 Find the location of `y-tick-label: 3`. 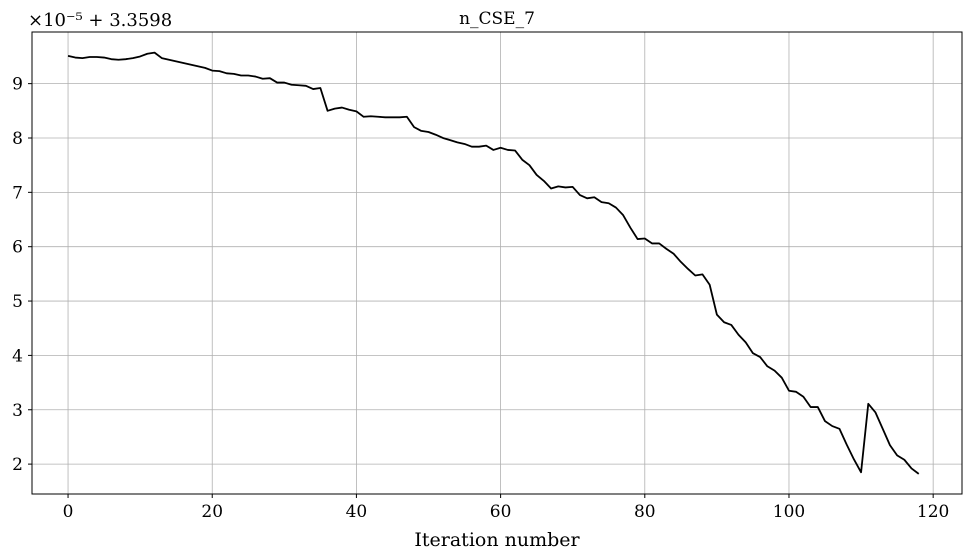

y-tick-label: 3 is located at coordinates (17, 411).